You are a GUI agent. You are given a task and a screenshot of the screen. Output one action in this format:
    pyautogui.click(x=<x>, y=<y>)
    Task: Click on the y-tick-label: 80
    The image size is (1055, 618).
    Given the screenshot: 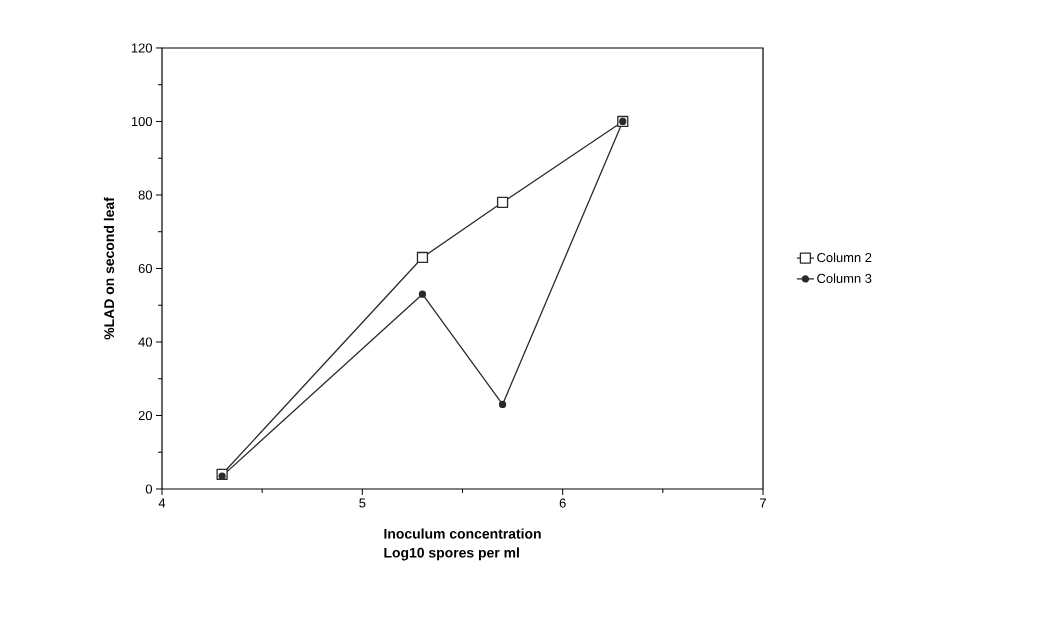 What is the action you would take?
    pyautogui.click(x=145, y=195)
    